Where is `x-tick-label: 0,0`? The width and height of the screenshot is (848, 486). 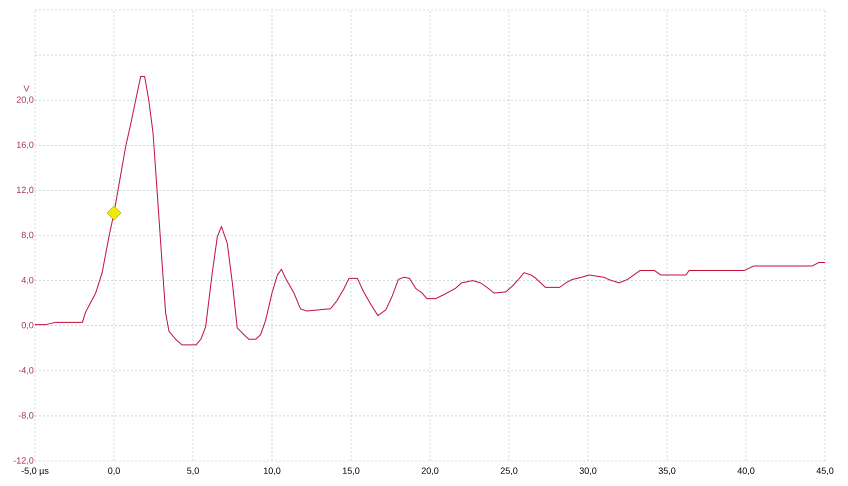 x-tick-label: 0,0 is located at coordinates (114, 471).